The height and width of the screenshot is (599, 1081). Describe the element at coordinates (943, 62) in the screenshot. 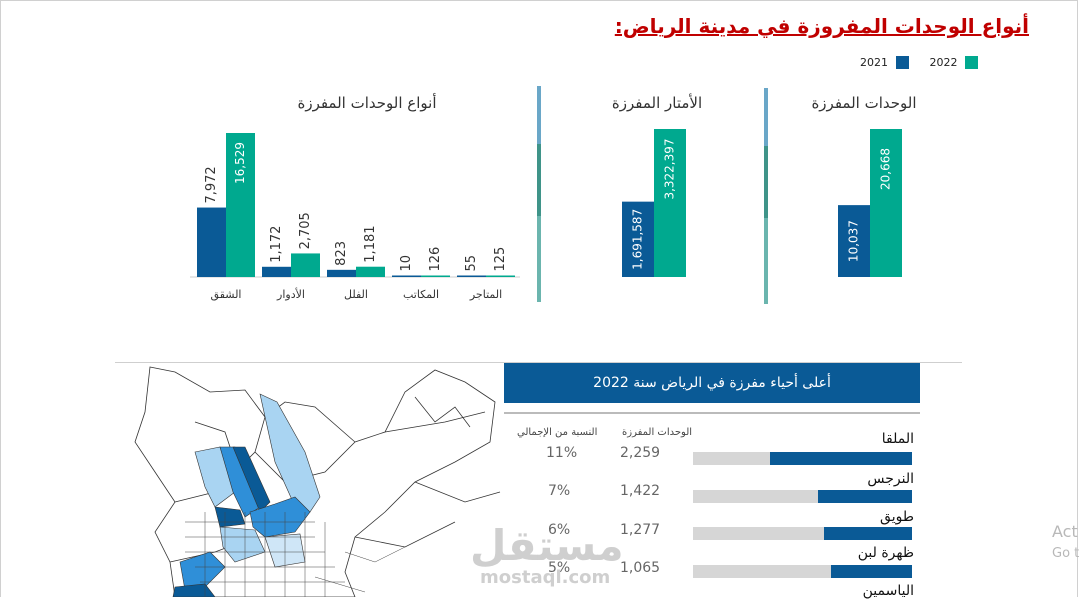

I see `legend-label-2022: 2022` at that location.